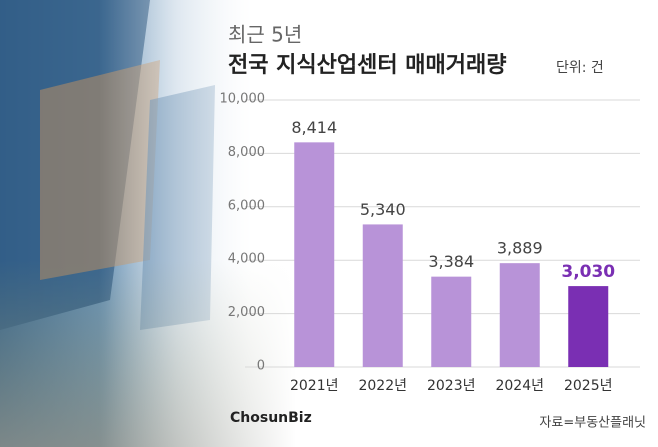 This screenshot has height=447, width=658. Describe the element at coordinates (314, 386) in the screenshot. I see `x-tick-label: 2021년` at that location.